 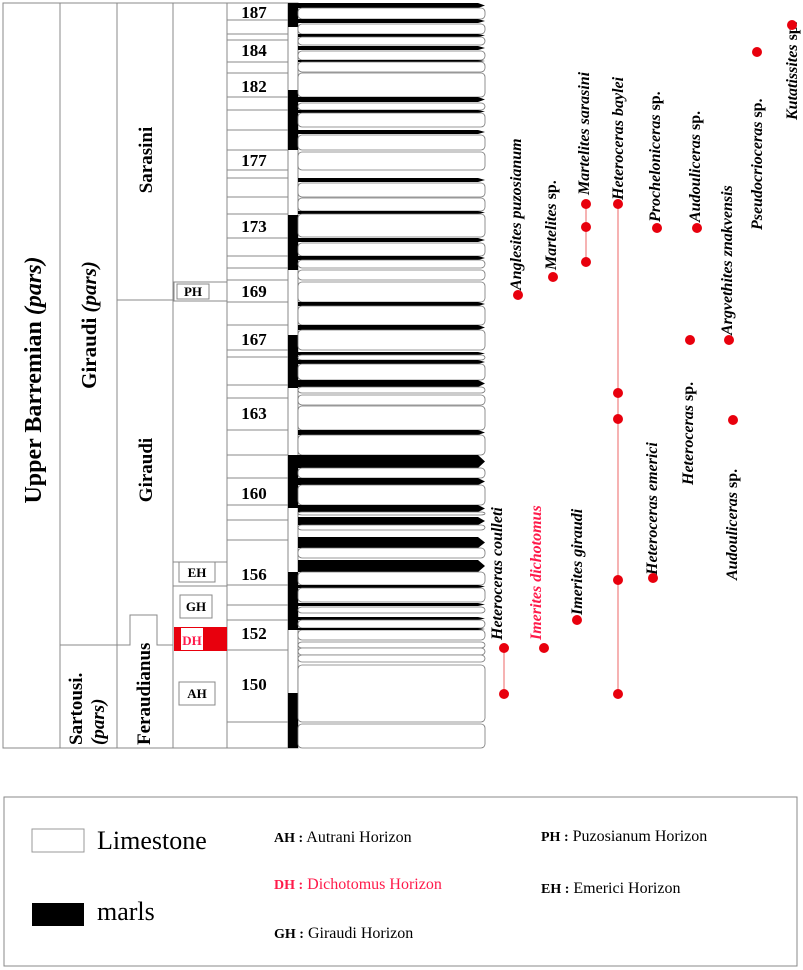 What do you see at coordinates (695, 167) in the screenshot?
I see `taxon-name: Audoulicerassp.` at bounding box center [695, 167].